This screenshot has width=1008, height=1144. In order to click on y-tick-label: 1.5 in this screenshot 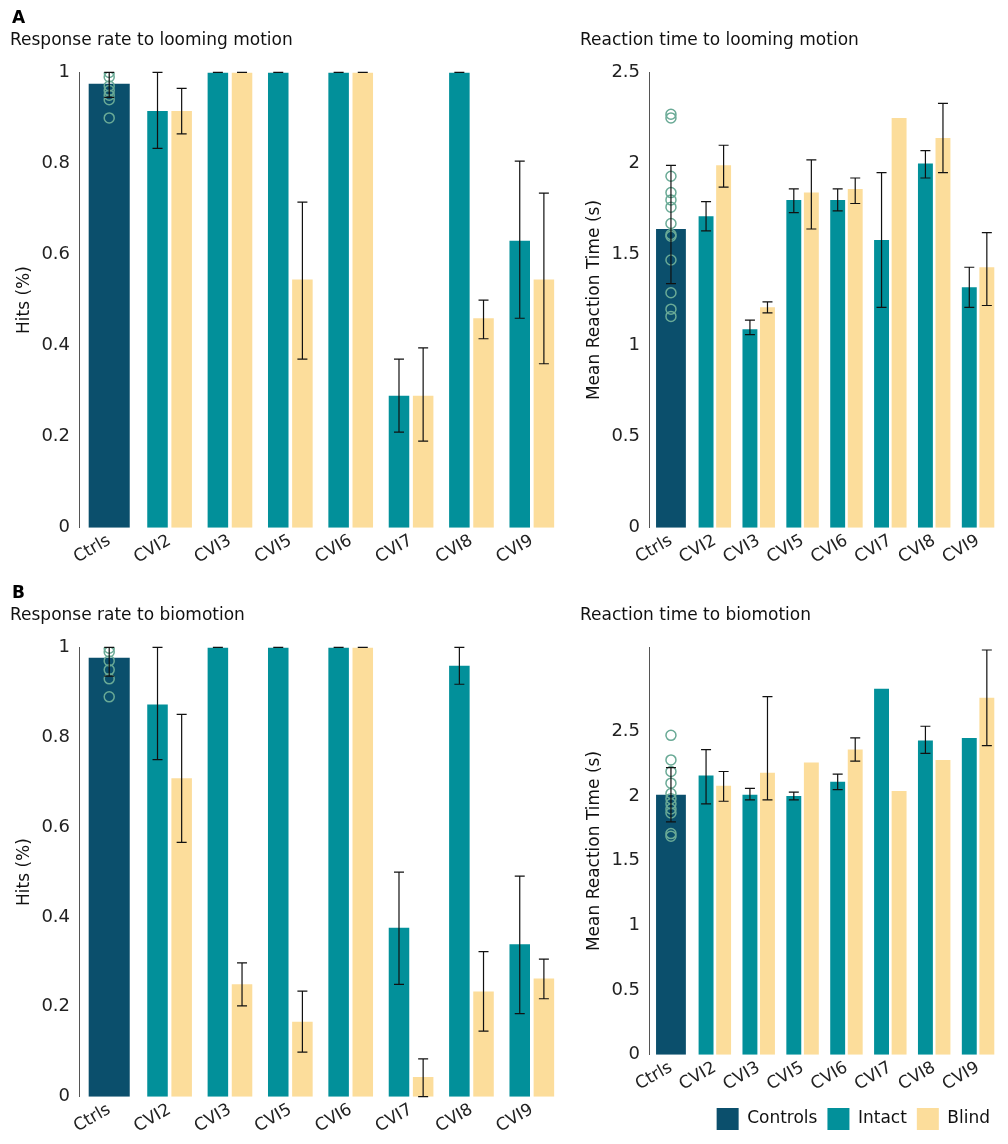, I will do `click(626, 253)`.